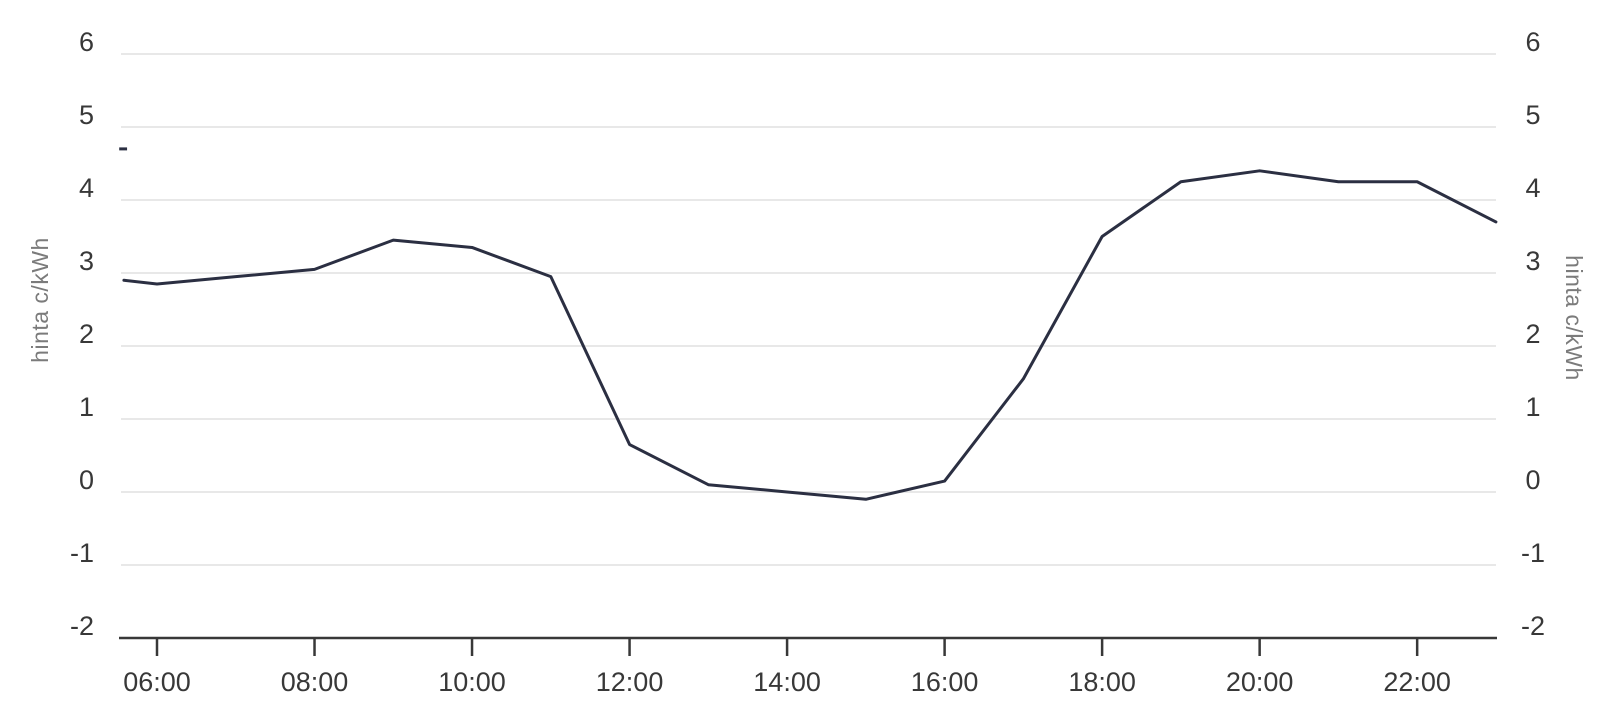 The height and width of the screenshot is (709, 1597). What do you see at coordinates (86, 334) in the screenshot?
I see `y-tick-label-left-2: 2` at bounding box center [86, 334].